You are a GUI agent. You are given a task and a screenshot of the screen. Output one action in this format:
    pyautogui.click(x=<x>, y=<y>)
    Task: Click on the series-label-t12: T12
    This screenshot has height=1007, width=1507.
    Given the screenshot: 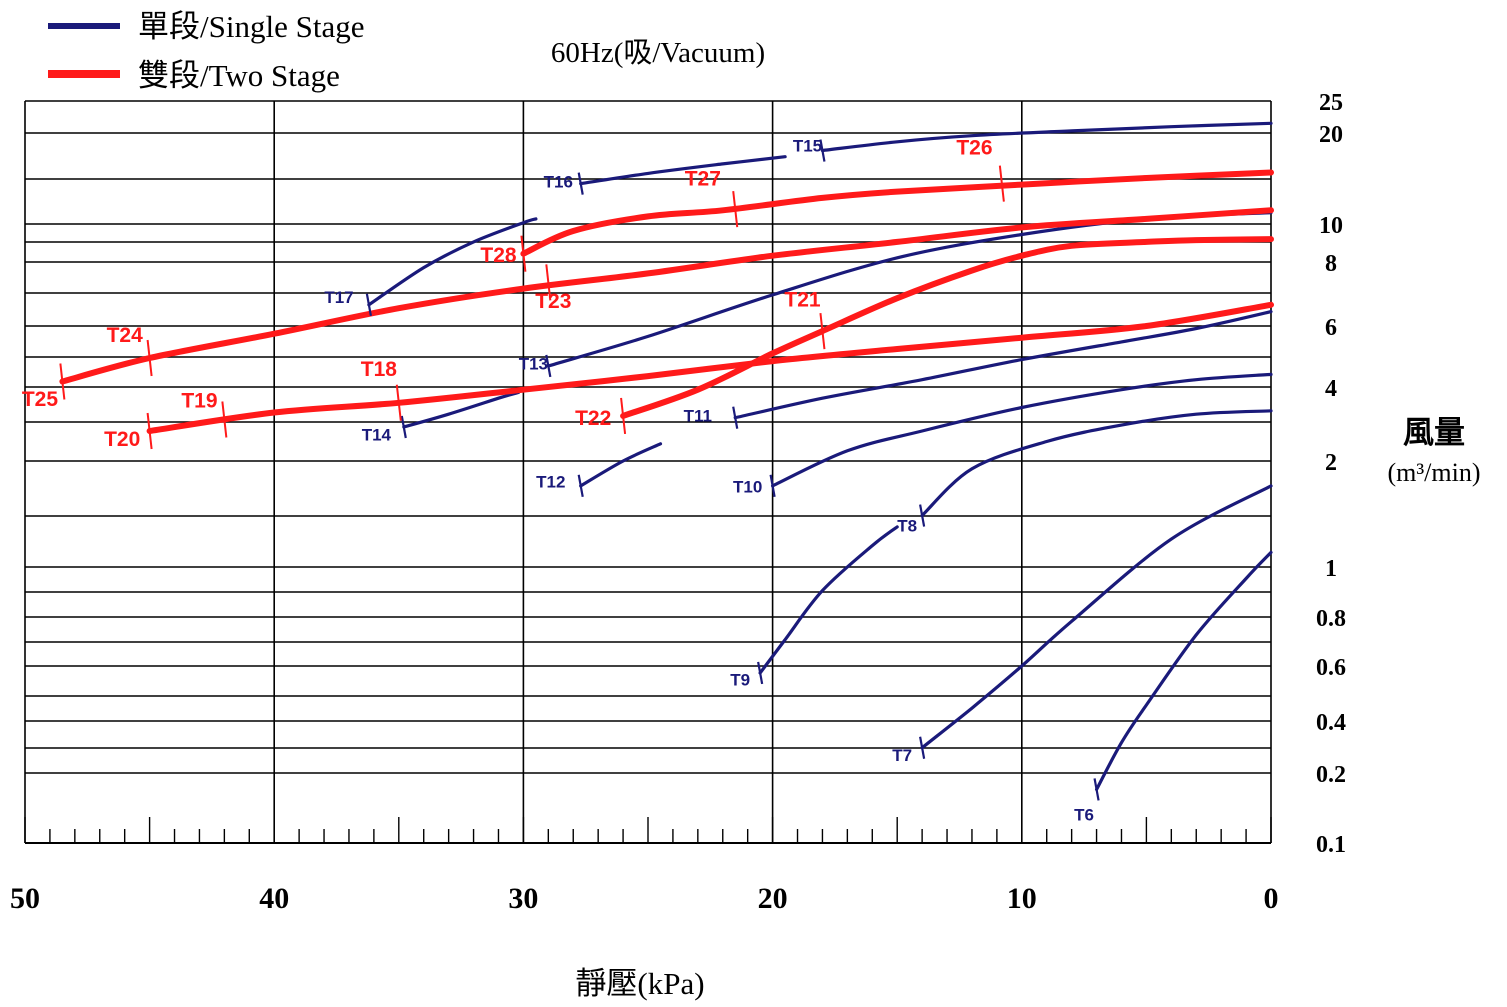 What is the action you would take?
    pyautogui.click(x=550, y=482)
    